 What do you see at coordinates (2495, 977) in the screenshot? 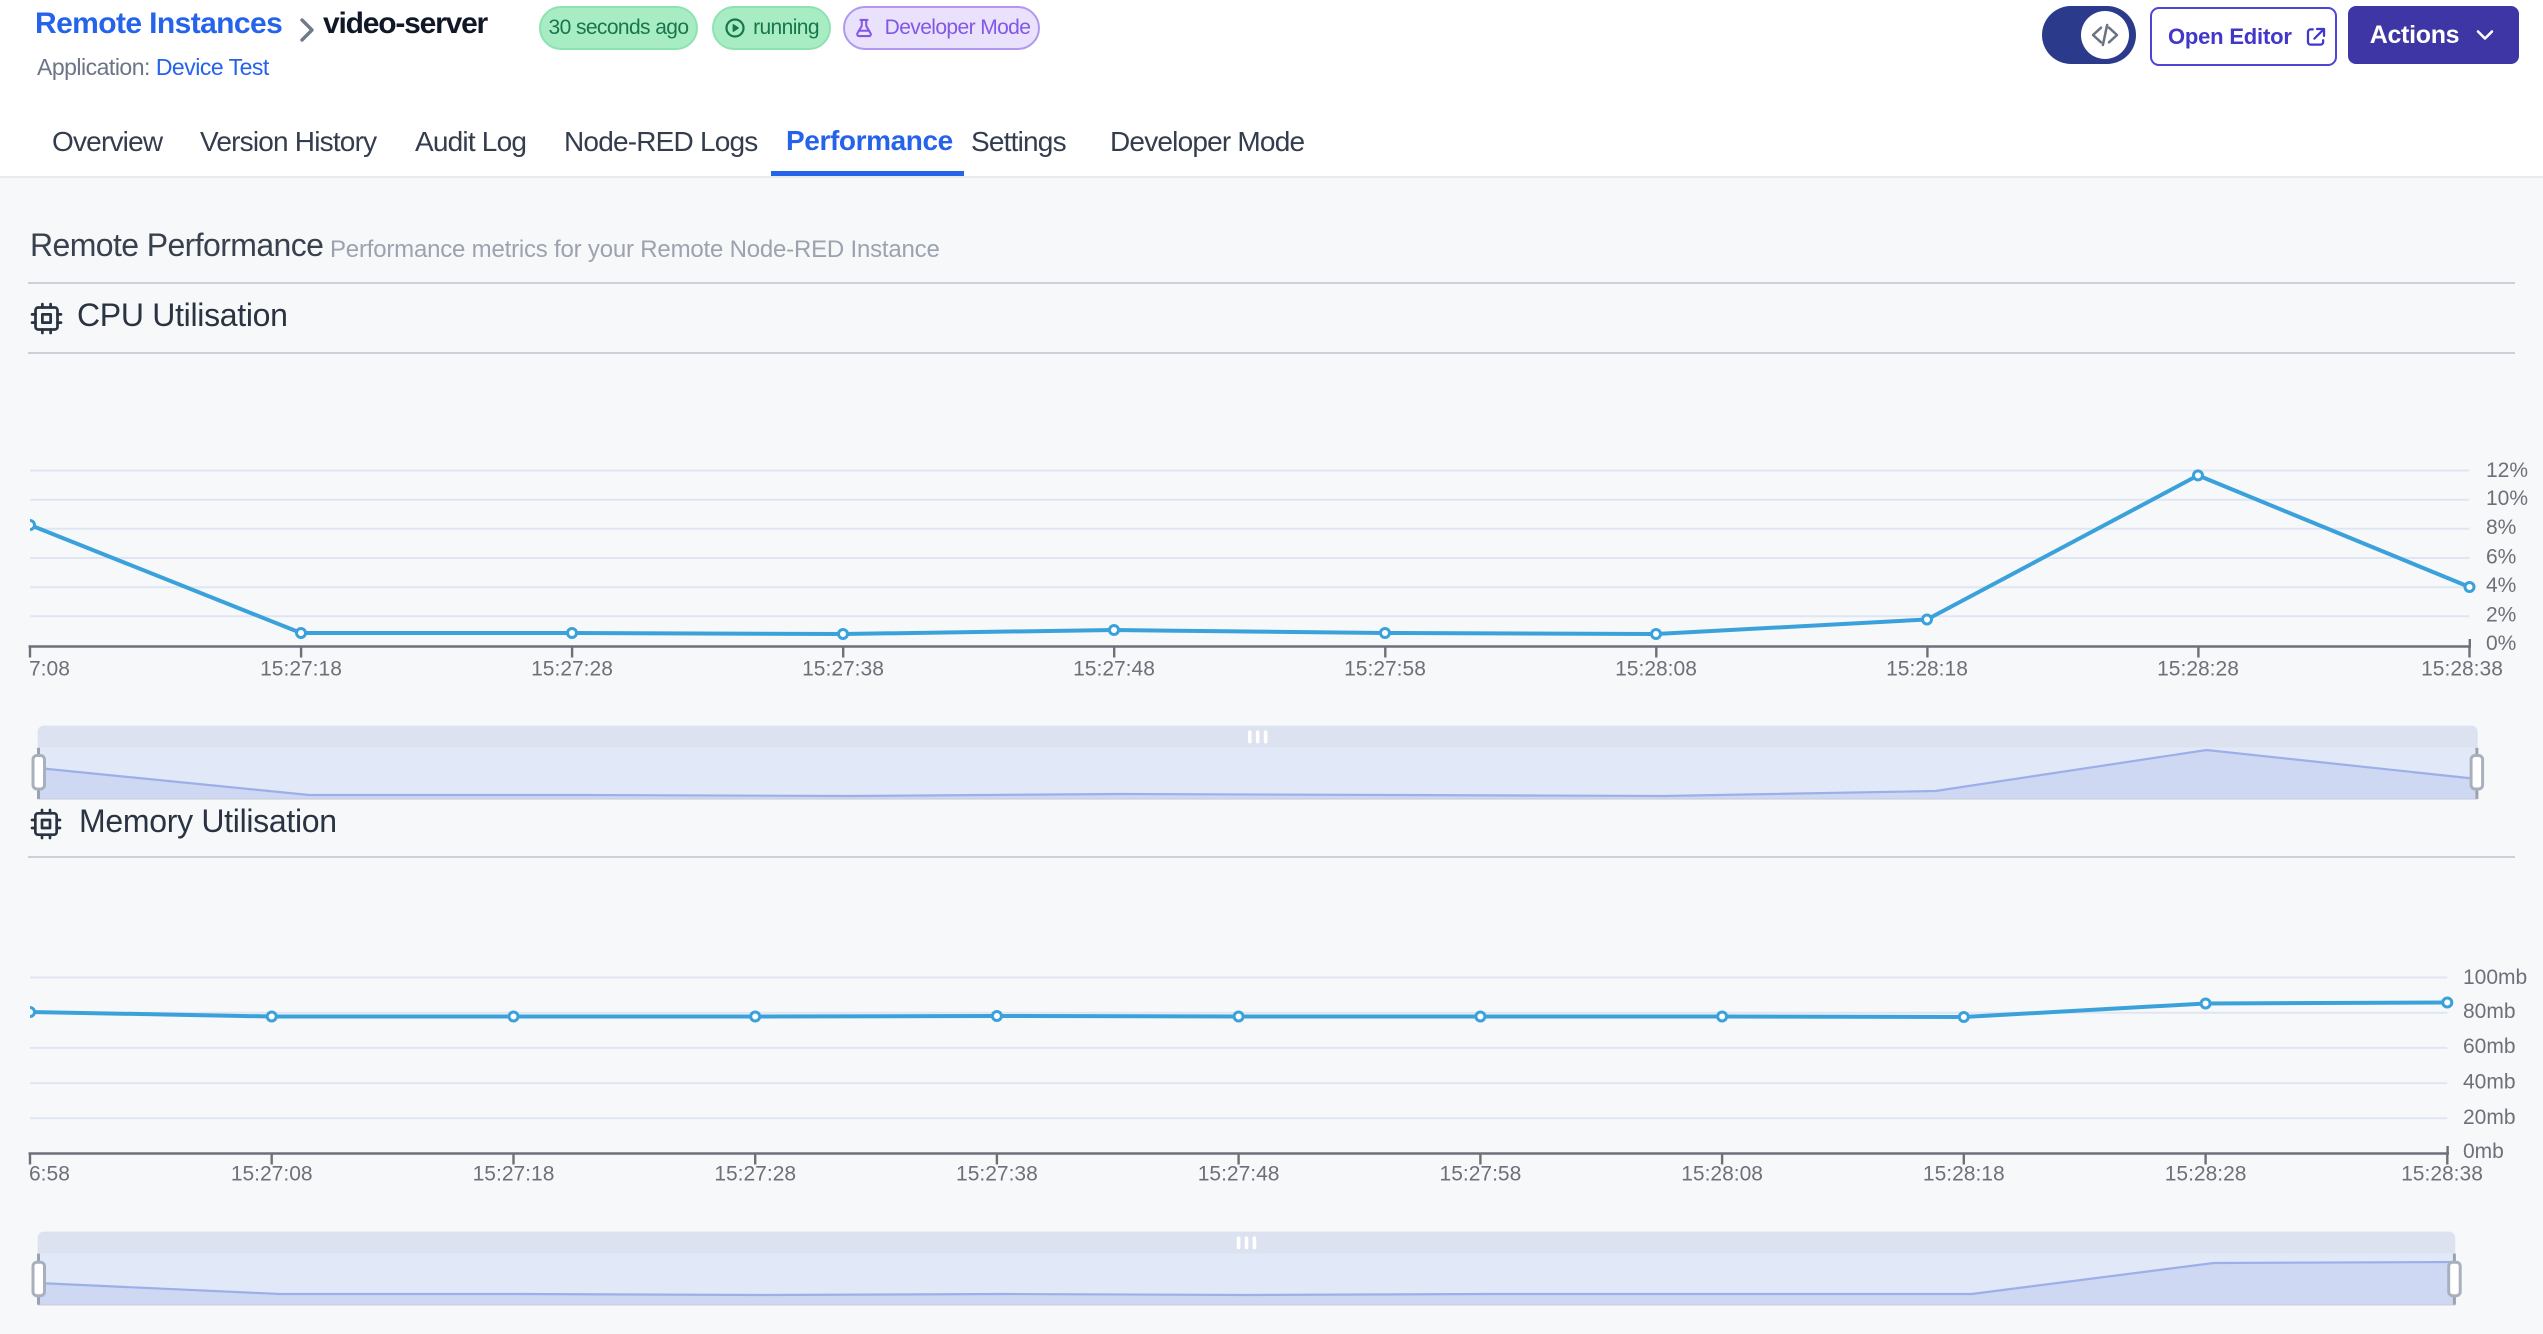
I see `svg-text: 100mb` at bounding box center [2495, 977].